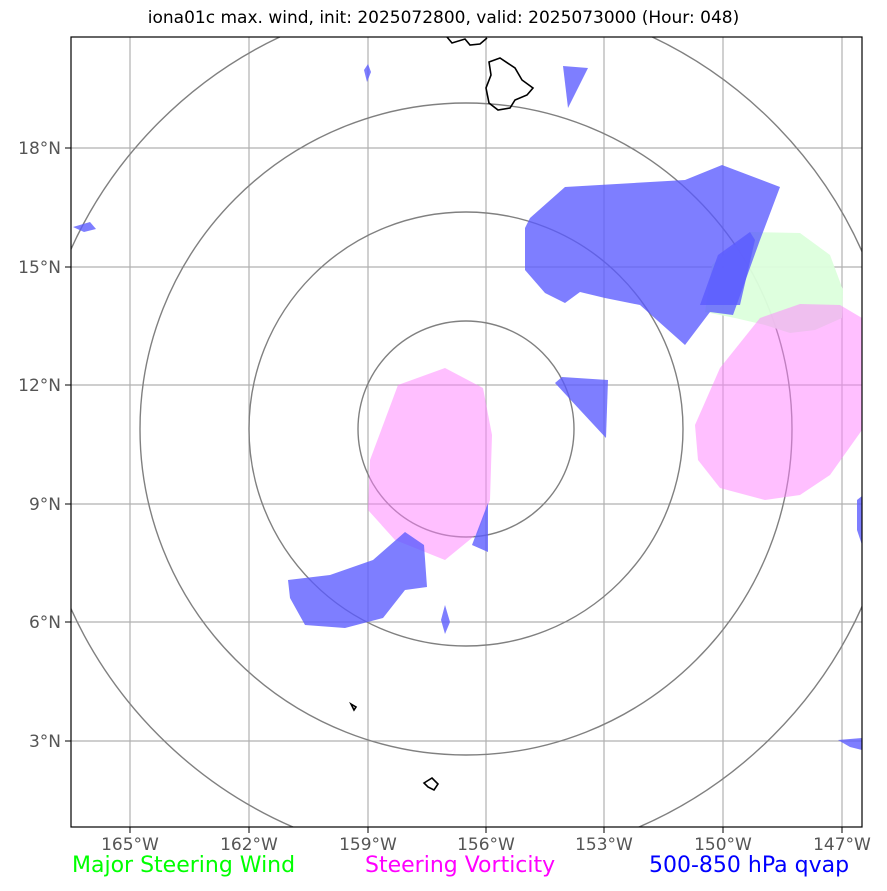  Describe the element at coordinates (39, 445) in the screenshot. I see `latitude-labels: 18°N 15°N 12°N 9°N 6°N 3°N` at that location.